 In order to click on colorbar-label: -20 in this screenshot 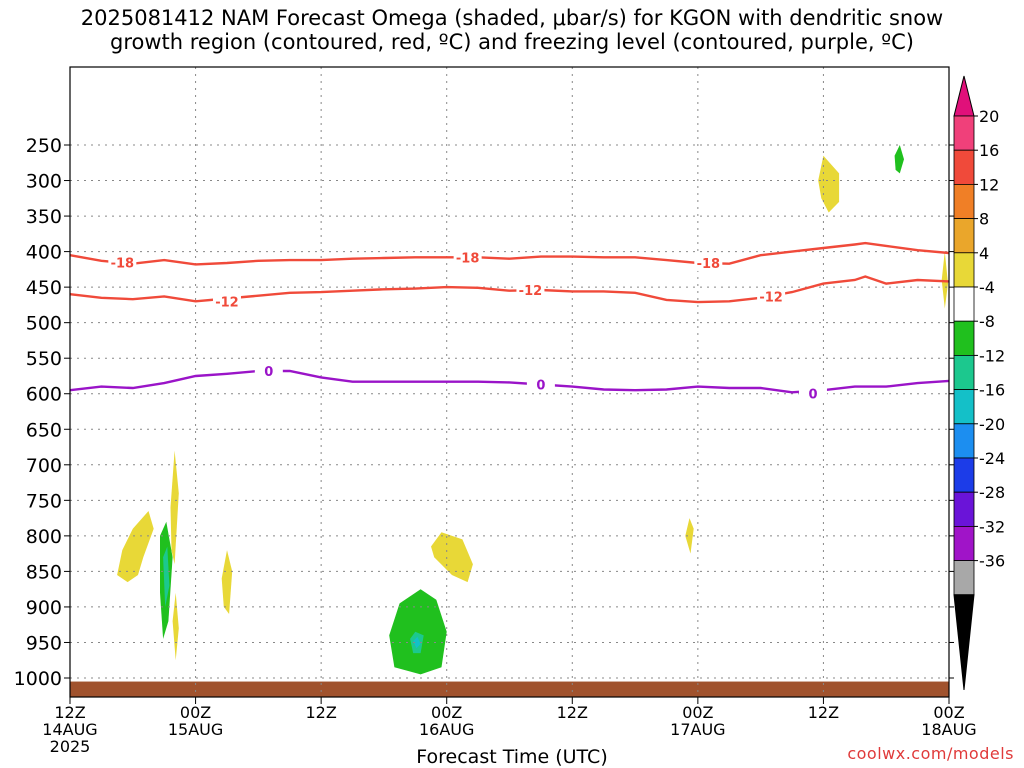, I will do `click(992, 424)`.